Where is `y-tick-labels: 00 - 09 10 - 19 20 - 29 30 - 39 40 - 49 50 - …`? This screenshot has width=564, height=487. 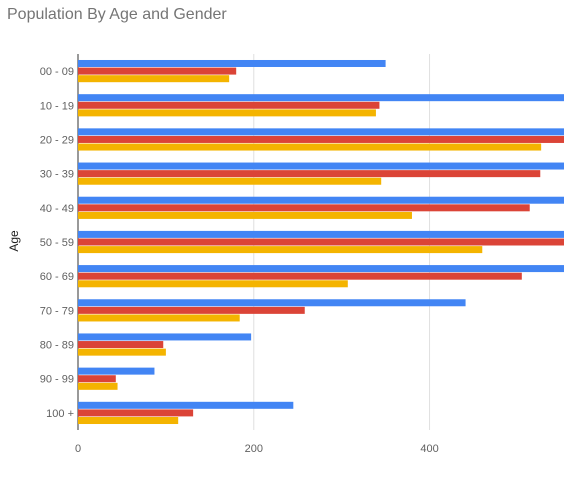 y-tick-labels: 00 - 09 10 - 19 20 - 29 30 - 39 40 - 49 50 - … is located at coordinates (57, 243).